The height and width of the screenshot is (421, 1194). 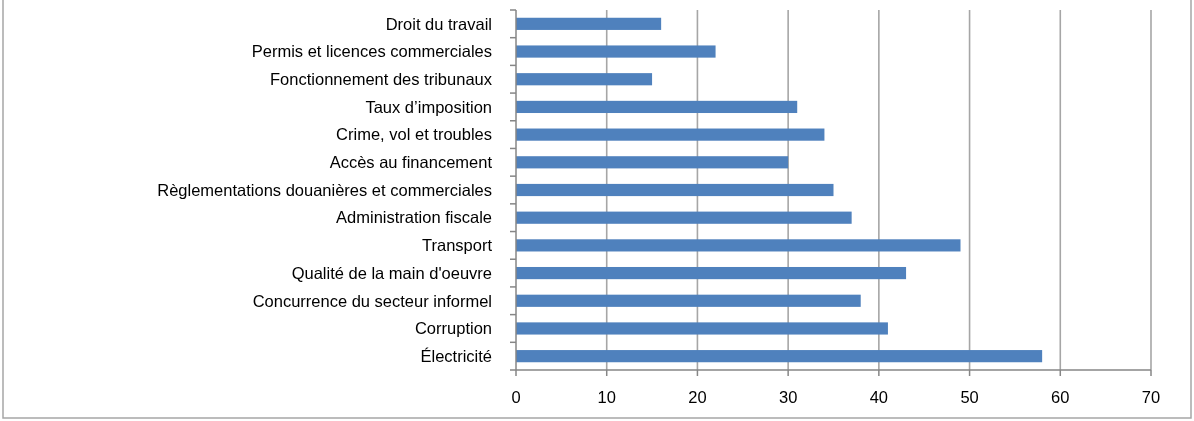 I want to click on x-tick-label: 40, so click(x=879, y=396).